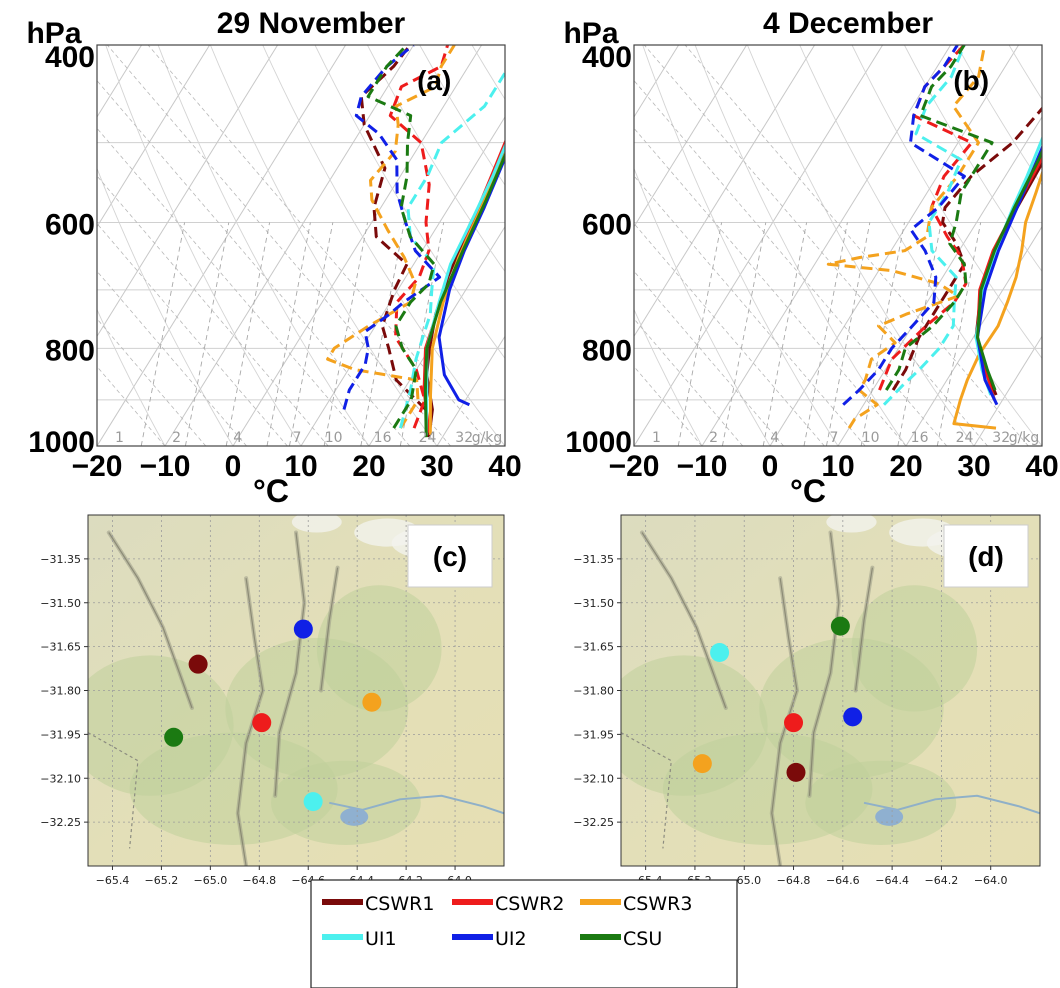 Image resolution: width=1060 pixels, height=988 pixels. What do you see at coordinates (60, 691) in the screenshot?
I see `y-tick-label: −31.80` at bounding box center [60, 691].